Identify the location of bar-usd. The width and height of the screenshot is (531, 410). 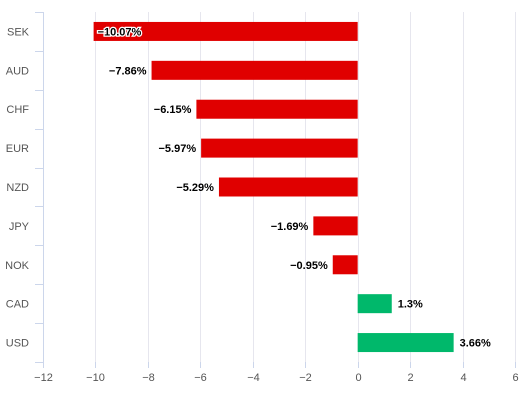
(405, 343).